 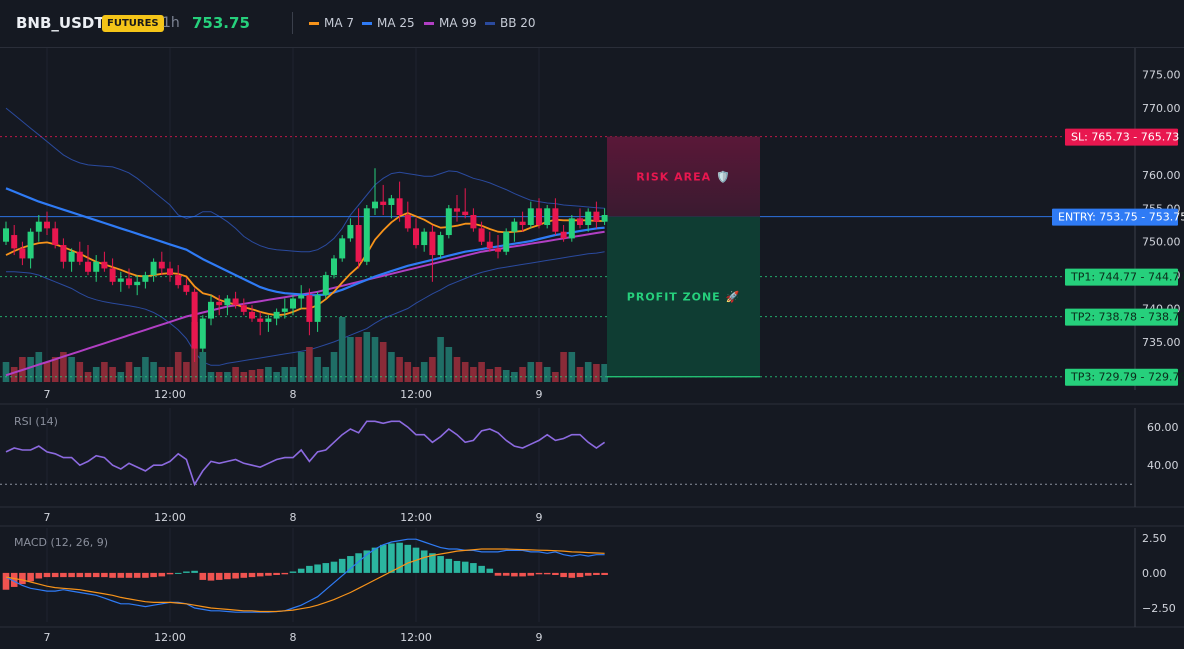 What do you see at coordinates (1124, 277) in the screenshot?
I see `level-tag-tp: TP1: 744.77 - 744.77` at bounding box center [1124, 277].